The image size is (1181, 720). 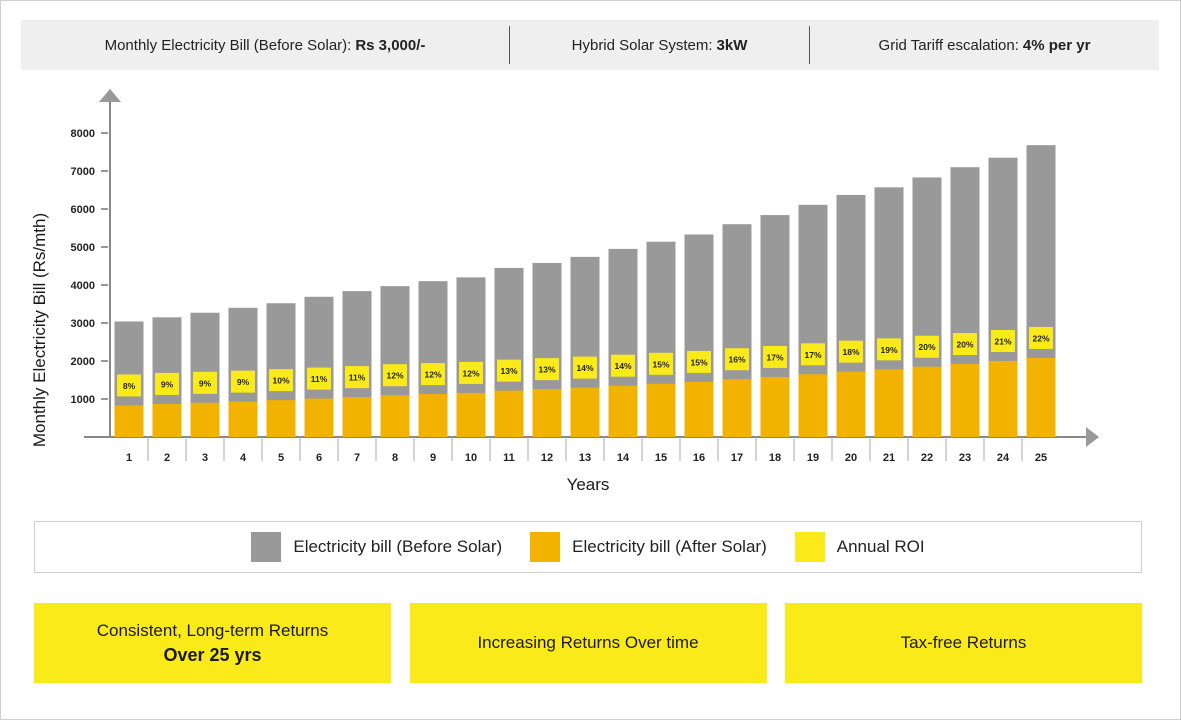 I want to click on roi-label: 13%, so click(x=508, y=371).